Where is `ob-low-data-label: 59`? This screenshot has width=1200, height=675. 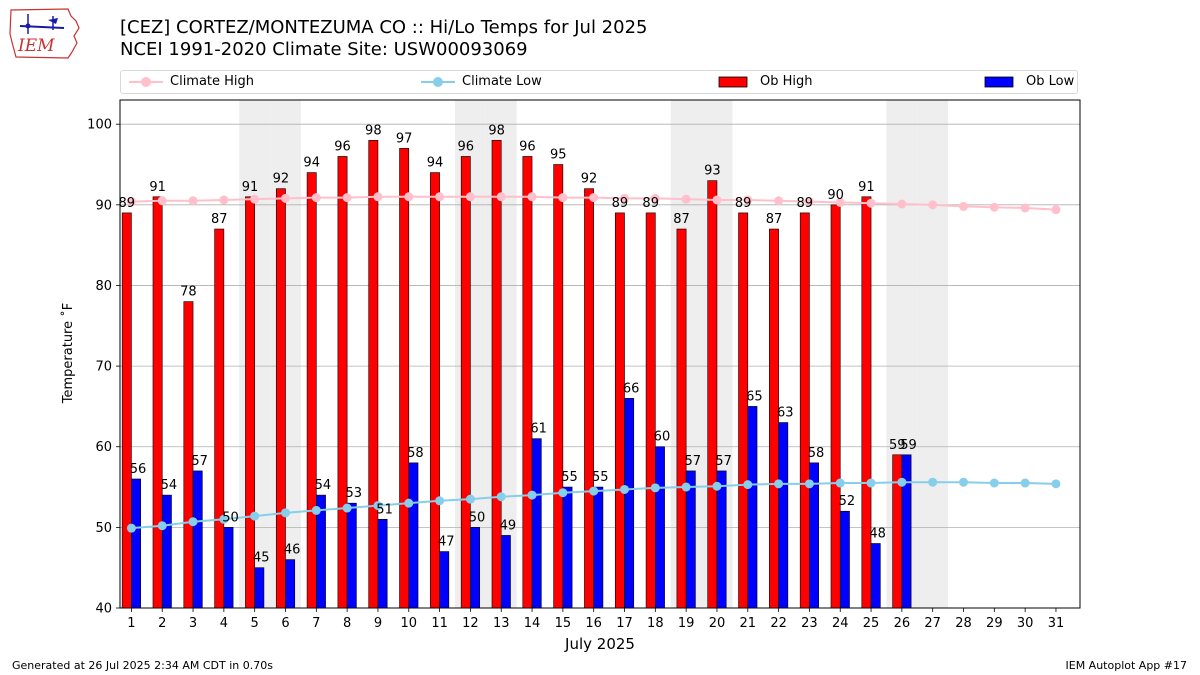
ob-low-data-label: 59 is located at coordinates (908, 445).